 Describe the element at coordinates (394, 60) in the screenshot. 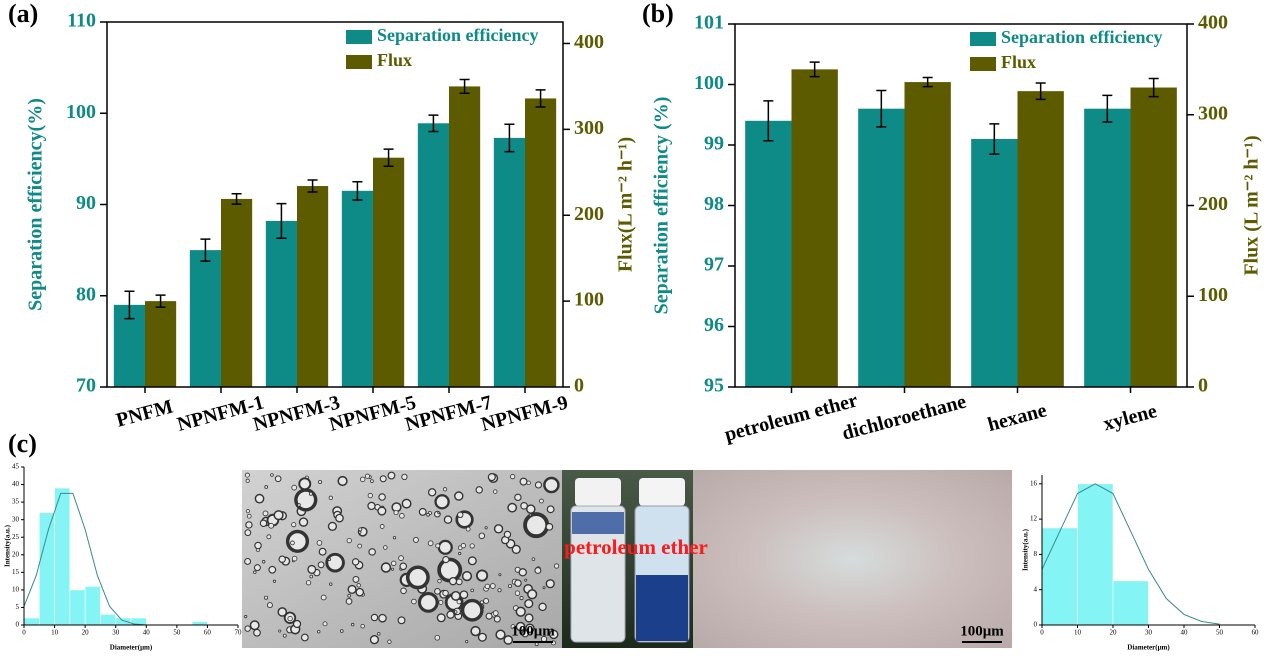

I see `legend-label: Flux` at that location.